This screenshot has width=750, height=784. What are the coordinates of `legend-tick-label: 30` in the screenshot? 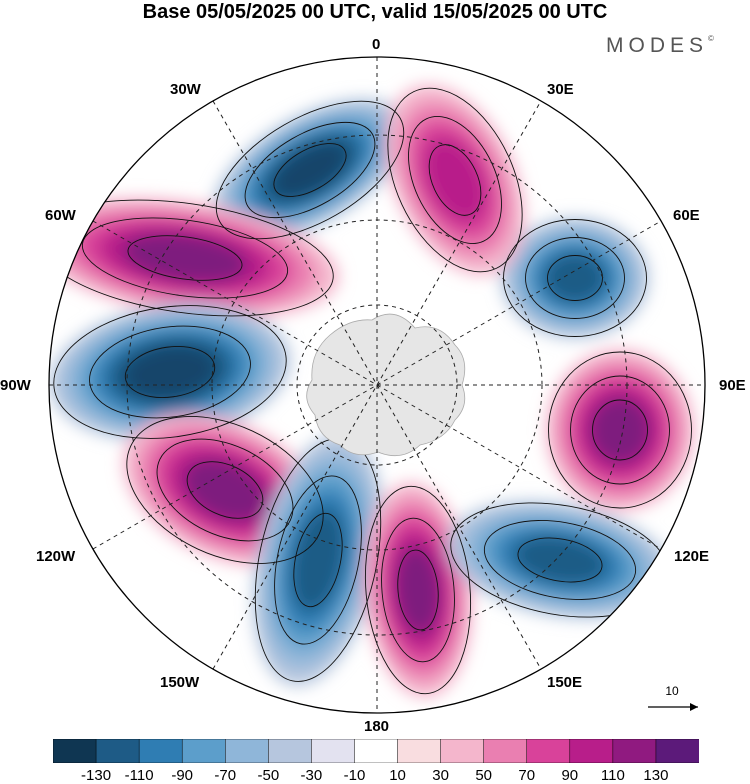 It's located at (440, 775).